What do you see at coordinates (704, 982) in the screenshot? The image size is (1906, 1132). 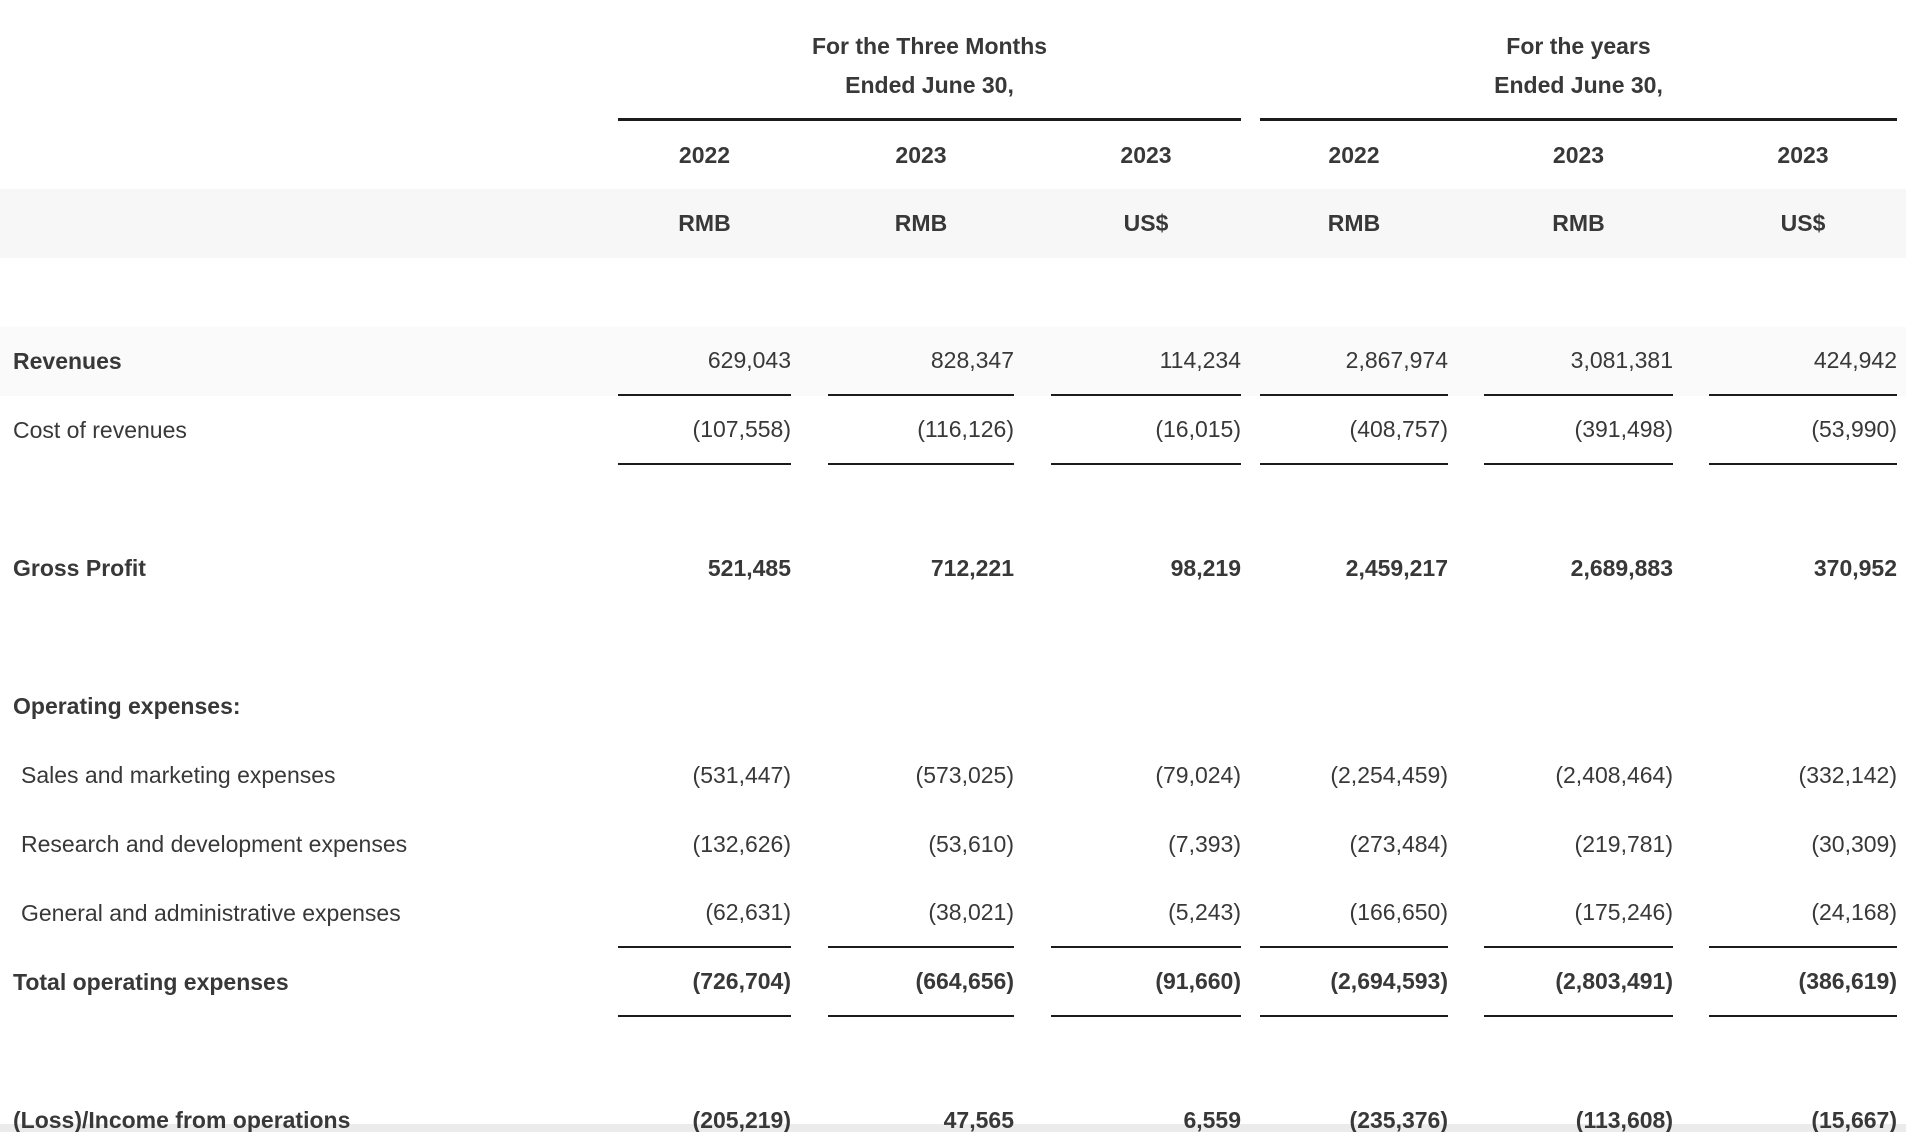 I see `cell-value: (726,704)` at bounding box center [704, 982].